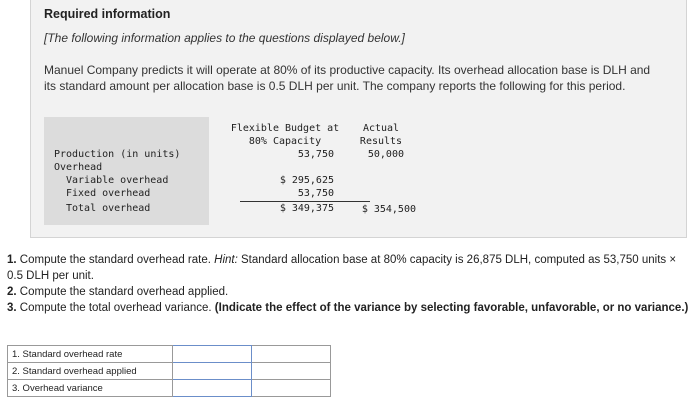 The height and width of the screenshot is (415, 700). Describe the element at coordinates (78, 167) in the screenshot. I see `row-label-overhead: Overhead` at that location.